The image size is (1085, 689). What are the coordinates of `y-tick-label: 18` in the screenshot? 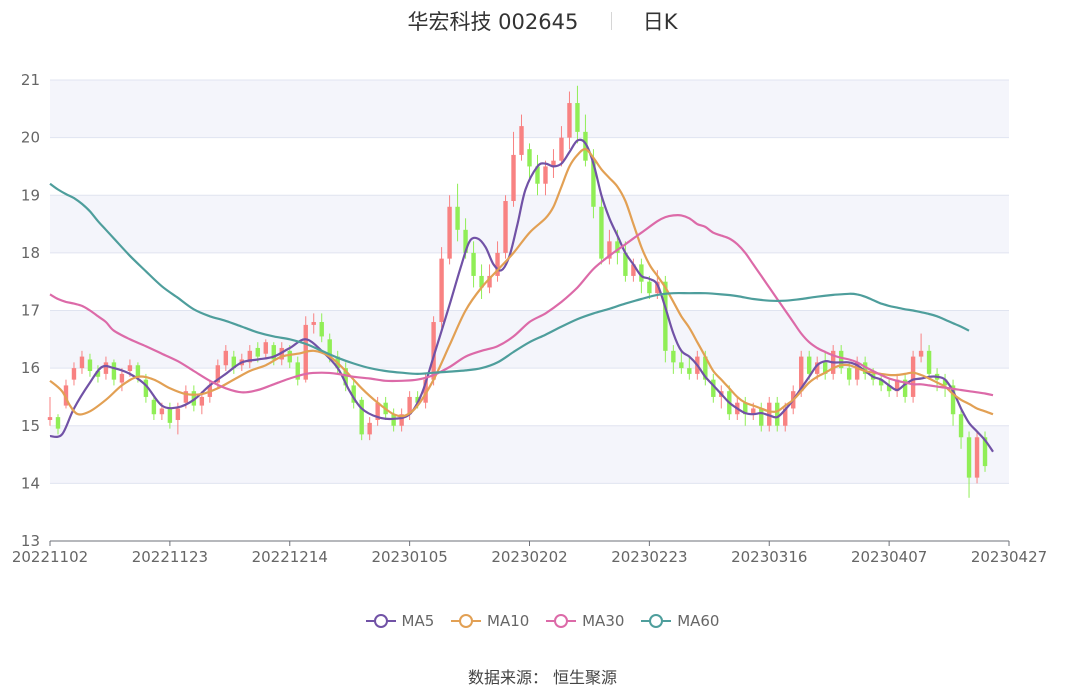 It's located at (30, 253).